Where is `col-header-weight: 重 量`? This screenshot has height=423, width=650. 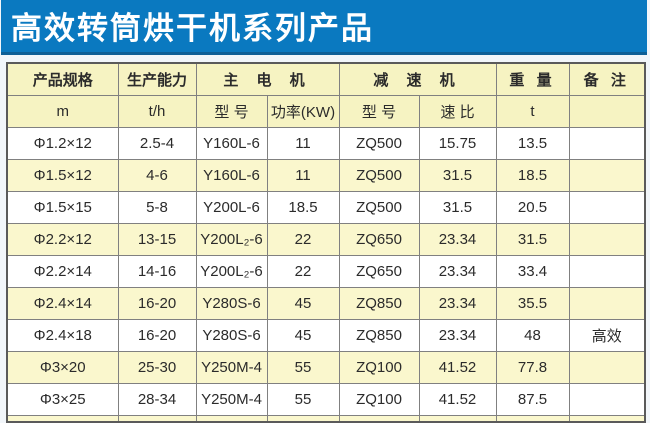 col-header-weight: 重 量 is located at coordinates (532, 79).